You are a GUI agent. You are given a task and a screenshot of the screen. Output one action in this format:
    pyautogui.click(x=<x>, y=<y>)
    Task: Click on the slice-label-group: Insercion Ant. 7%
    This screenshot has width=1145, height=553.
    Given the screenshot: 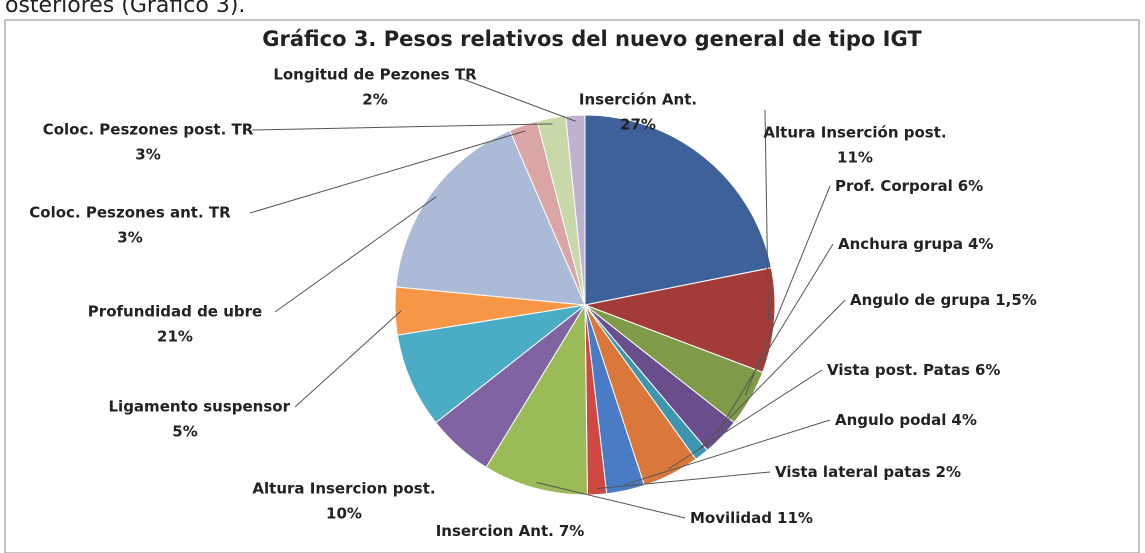 What is the action you would take?
    pyautogui.click(x=510, y=531)
    